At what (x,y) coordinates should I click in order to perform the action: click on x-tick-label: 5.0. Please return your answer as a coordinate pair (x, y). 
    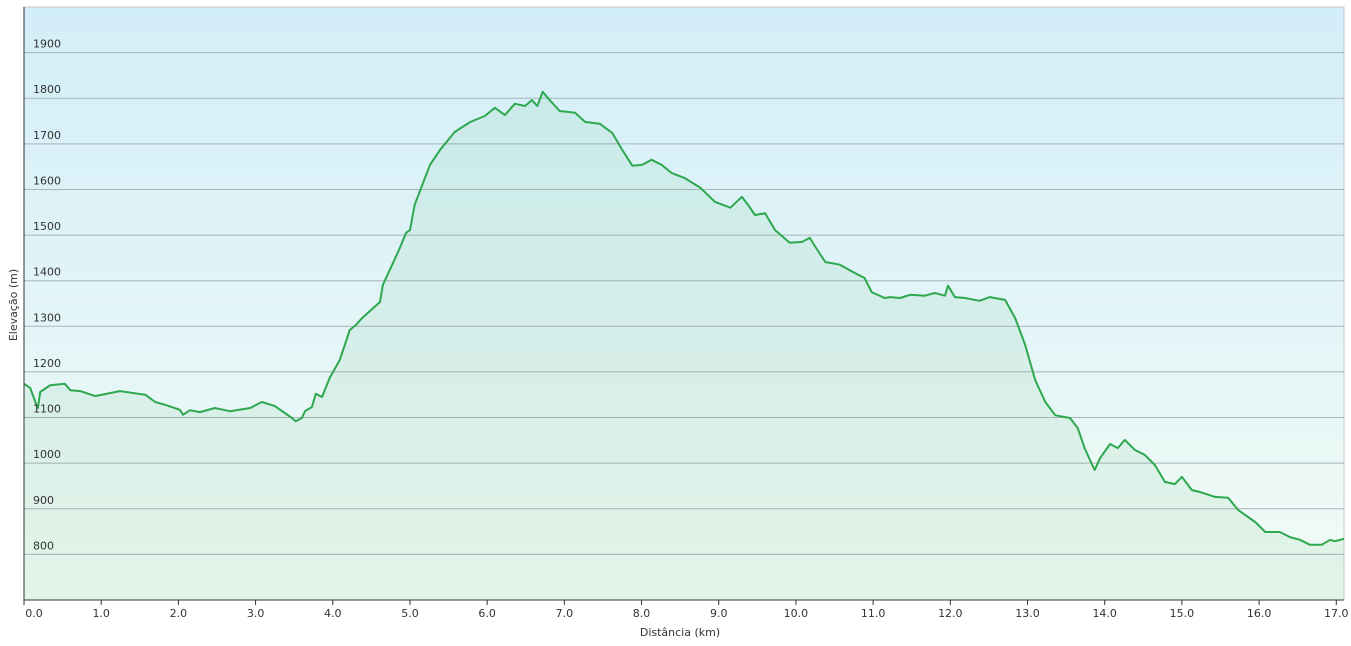
    Looking at the image, I should click on (410, 613).